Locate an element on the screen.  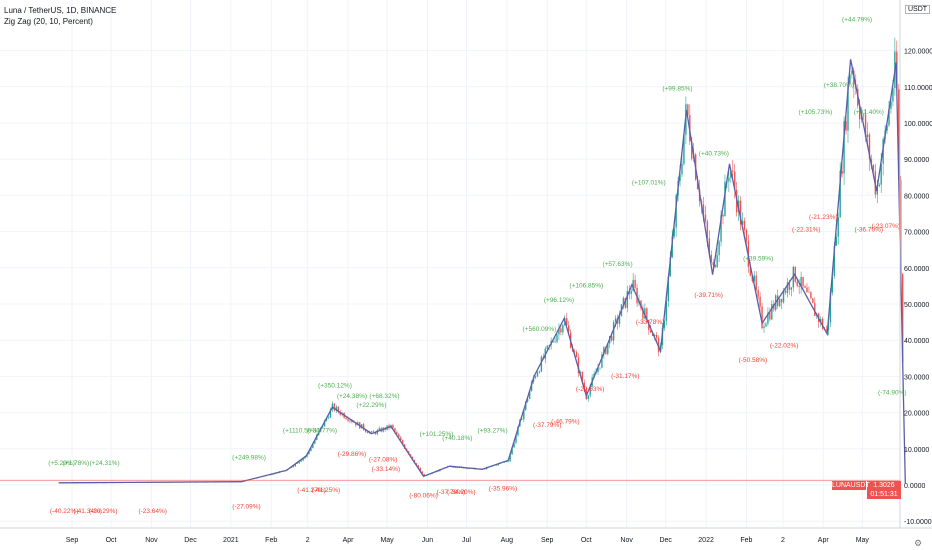
x-tick-label: 2022 is located at coordinates (706, 540).